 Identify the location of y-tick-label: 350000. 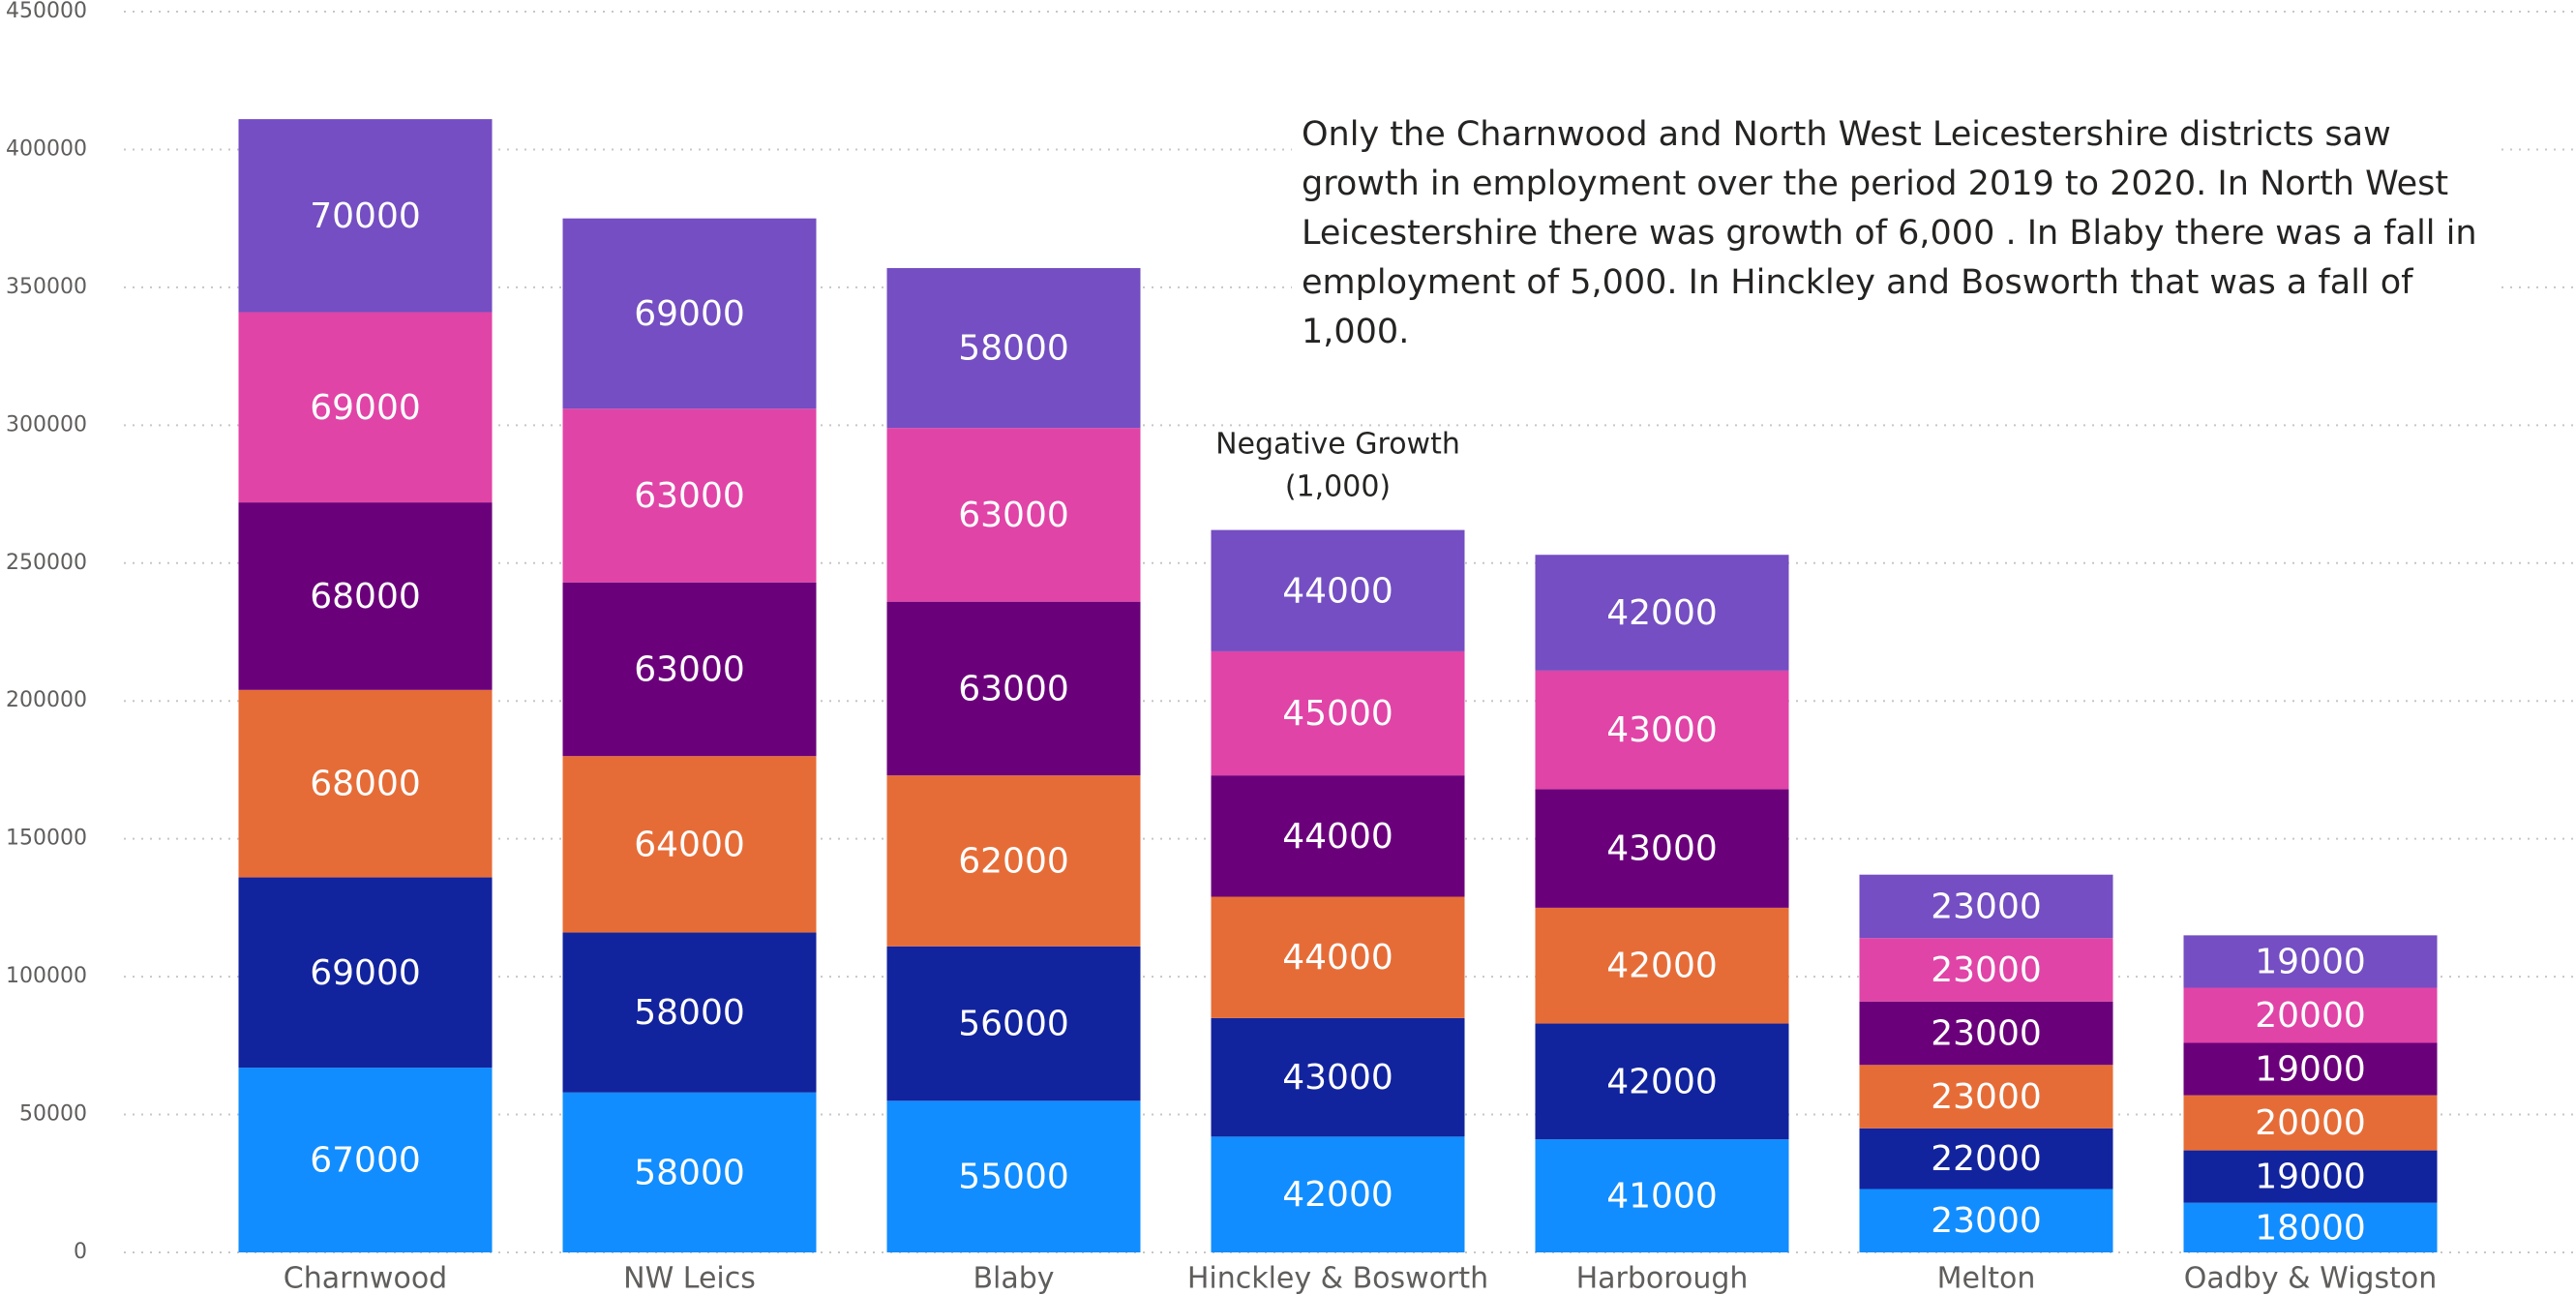
(46, 287).